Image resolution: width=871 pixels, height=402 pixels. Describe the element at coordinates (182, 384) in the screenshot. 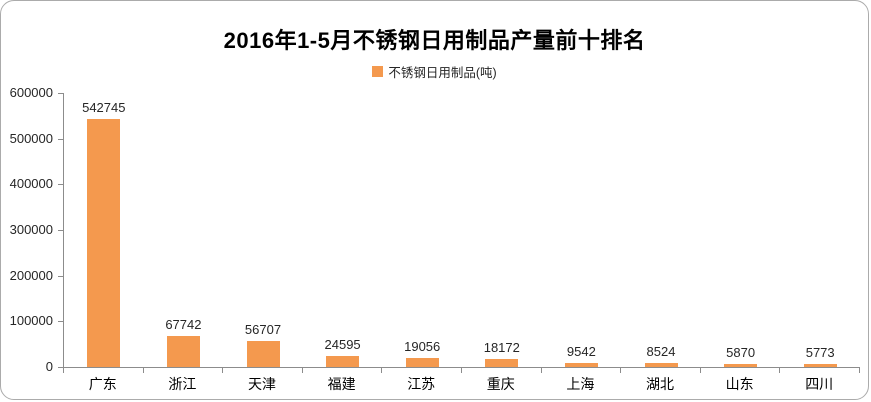

I see `x-category-label: 浙江` at that location.